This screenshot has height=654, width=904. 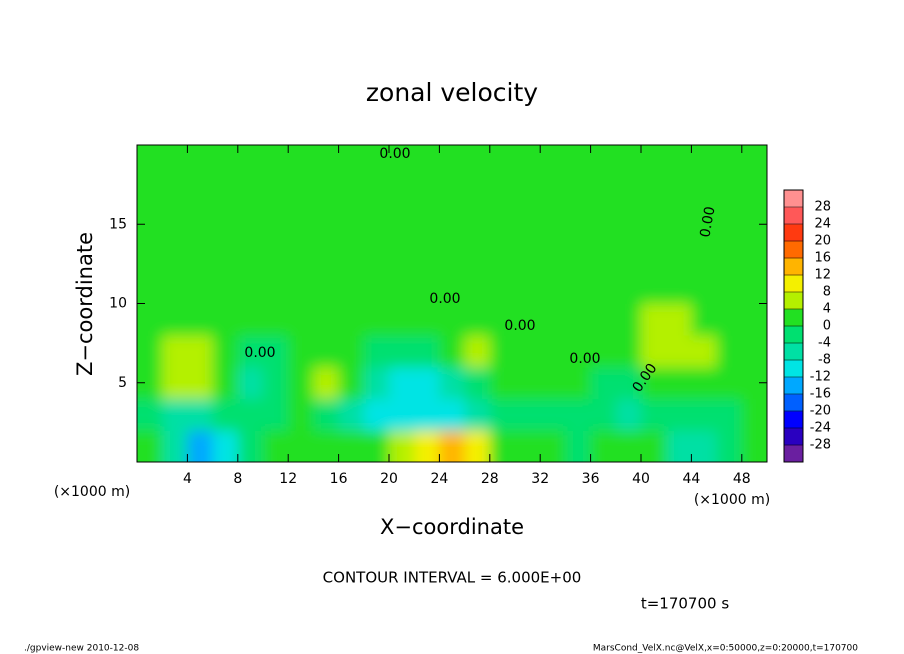 What do you see at coordinates (822, 275) in the screenshot?
I see `colorbar-label: 12` at bounding box center [822, 275].